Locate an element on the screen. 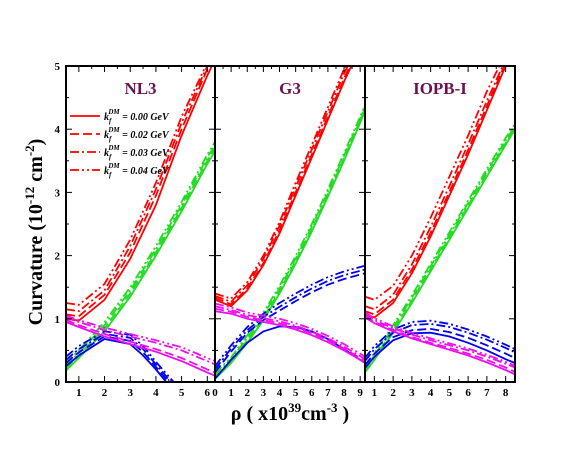 Image resolution: width=581 pixels, height=454 pixels. legend-entry-label: kfDM = 0.04 GeV is located at coordinates (137, 170).